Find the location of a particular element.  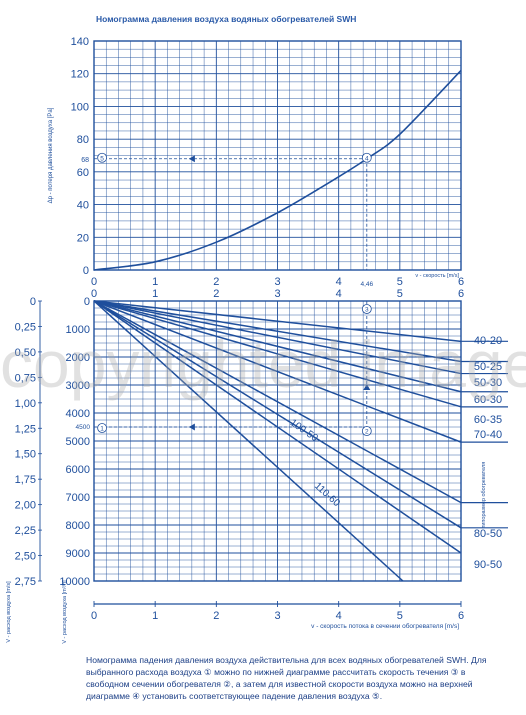

y-tick-label: 10000 is located at coordinates (74, 582).